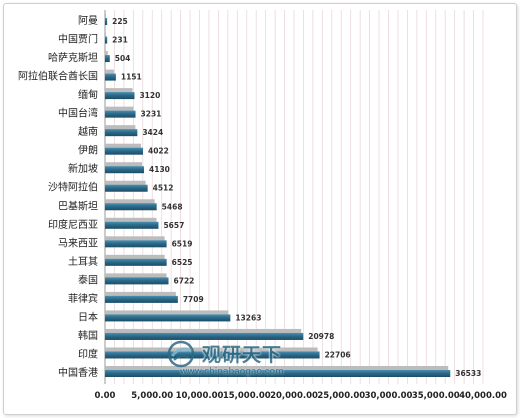 This screenshot has width=520, height=418. What do you see at coordinates (200, 396) in the screenshot?
I see `x-tick-label: 10,000.00` at bounding box center [200, 396].